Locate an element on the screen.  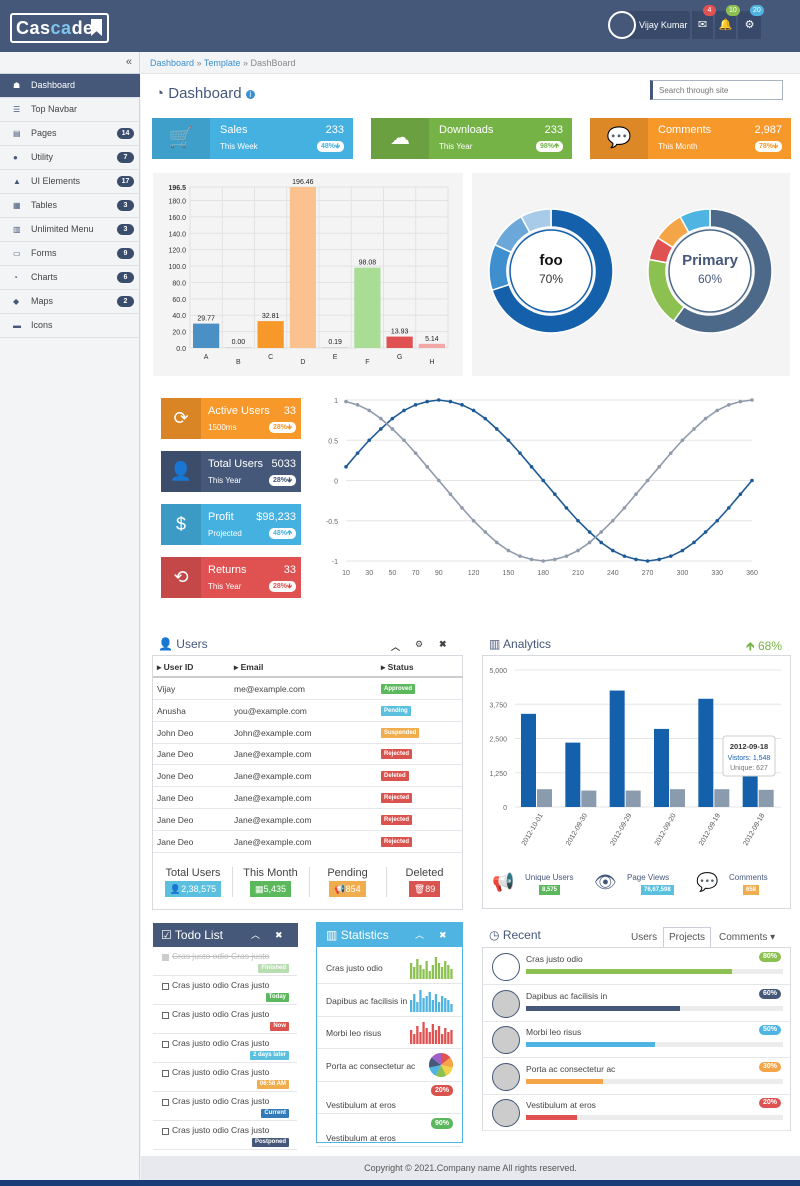
statistics-row: Cras justo odio is located at coordinates (389, 968).